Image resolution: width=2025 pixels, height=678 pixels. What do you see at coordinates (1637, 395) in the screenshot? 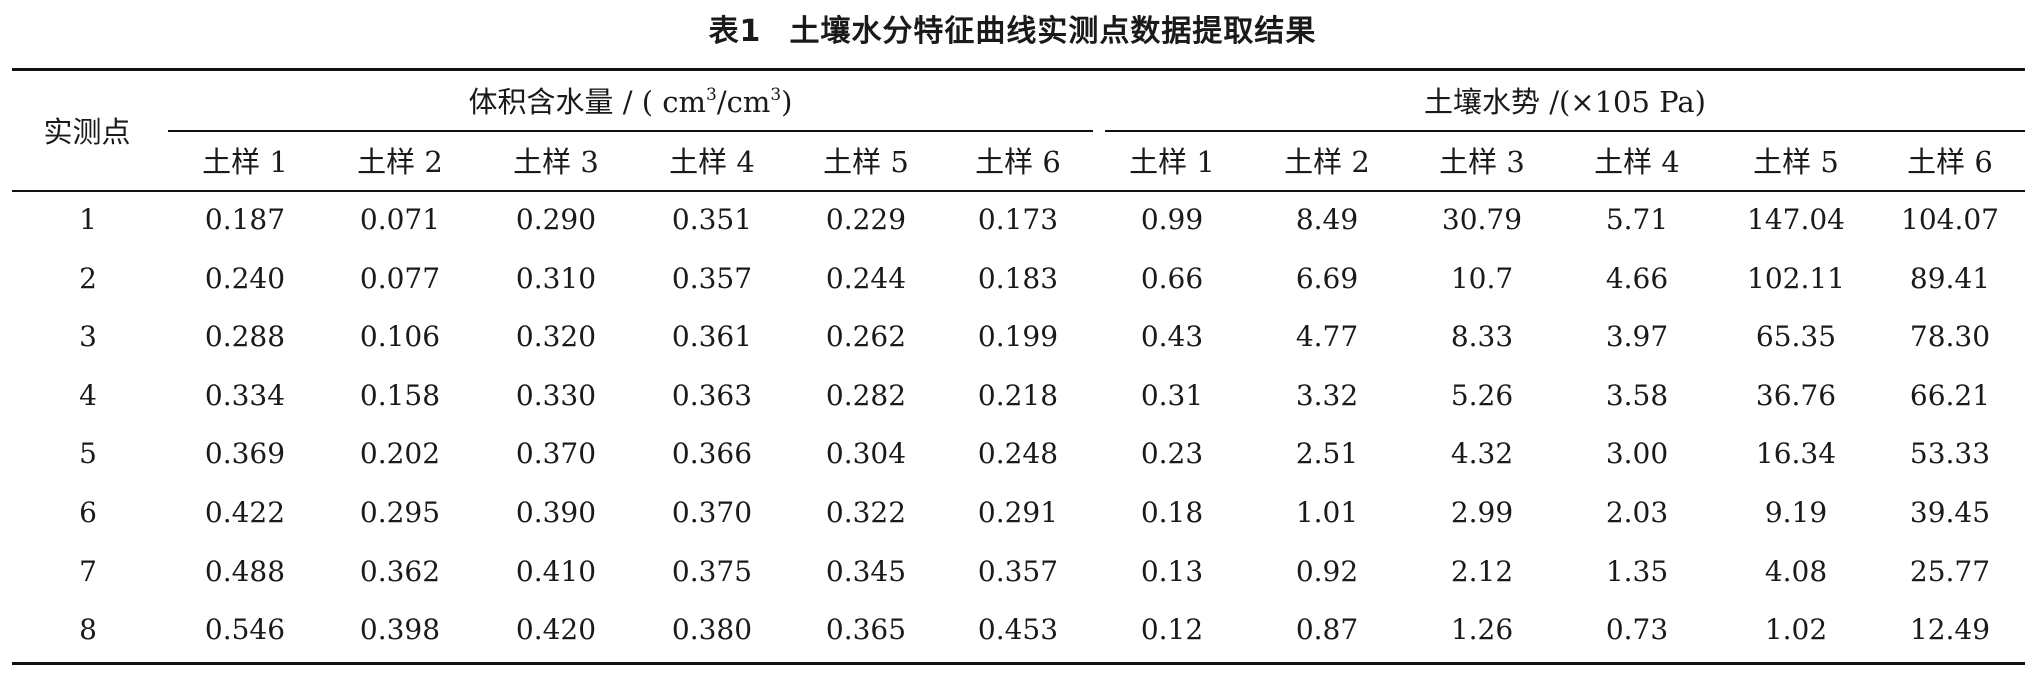
I see `water-potential-cell: 3.58` at bounding box center [1637, 395].